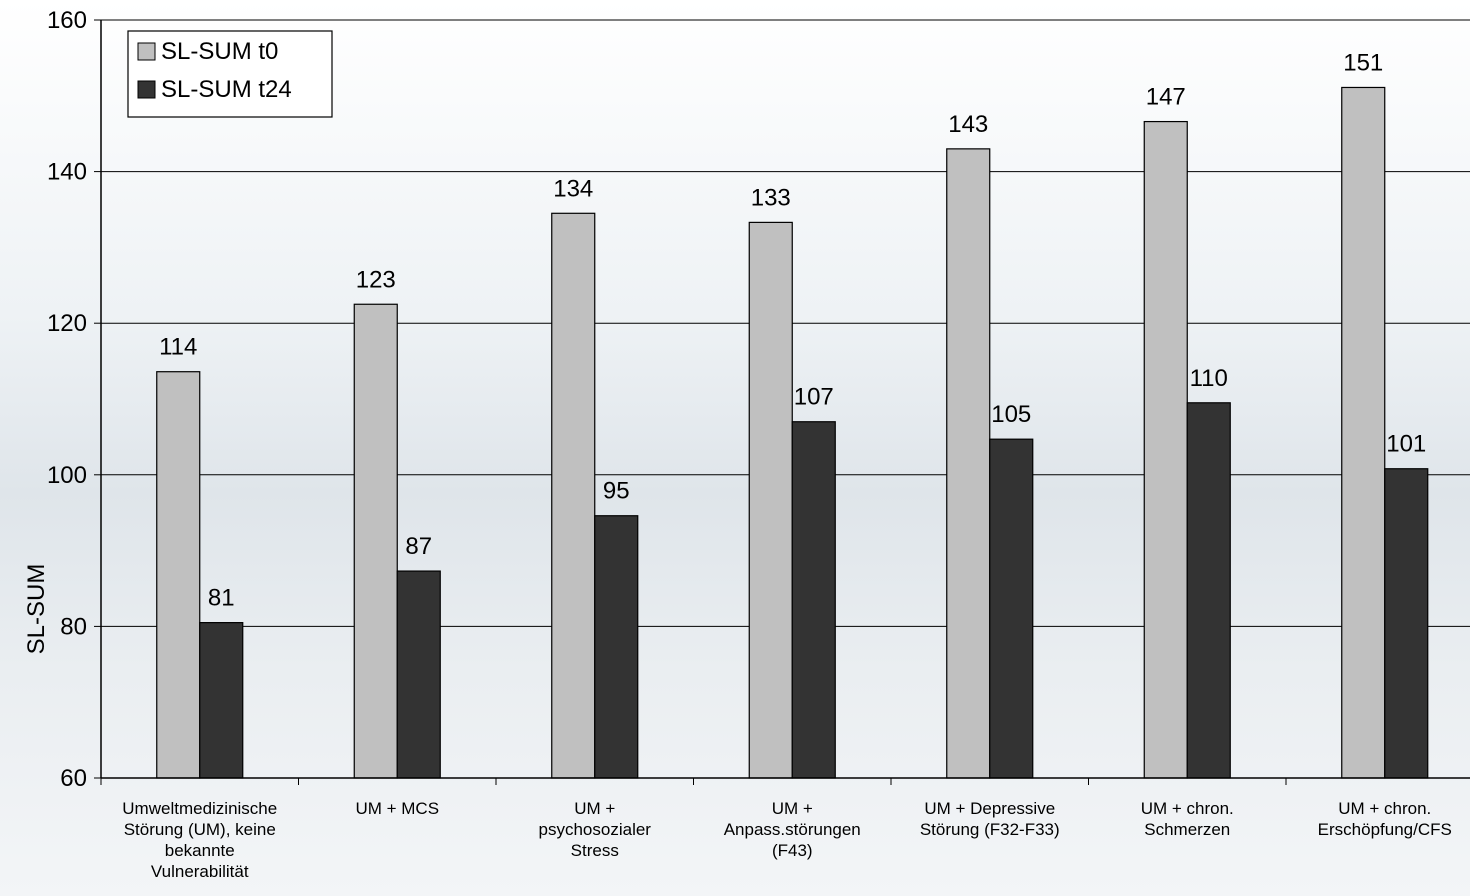 Image resolution: width=1470 pixels, height=896 pixels. I want to click on x-category-label-line: UM + MCS, so click(397, 808).